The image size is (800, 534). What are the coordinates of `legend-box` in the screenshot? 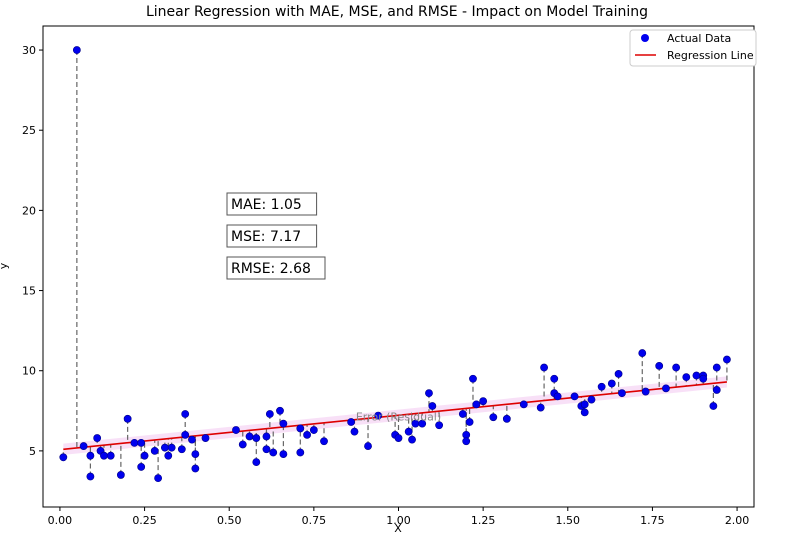 It's located at (693, 48).